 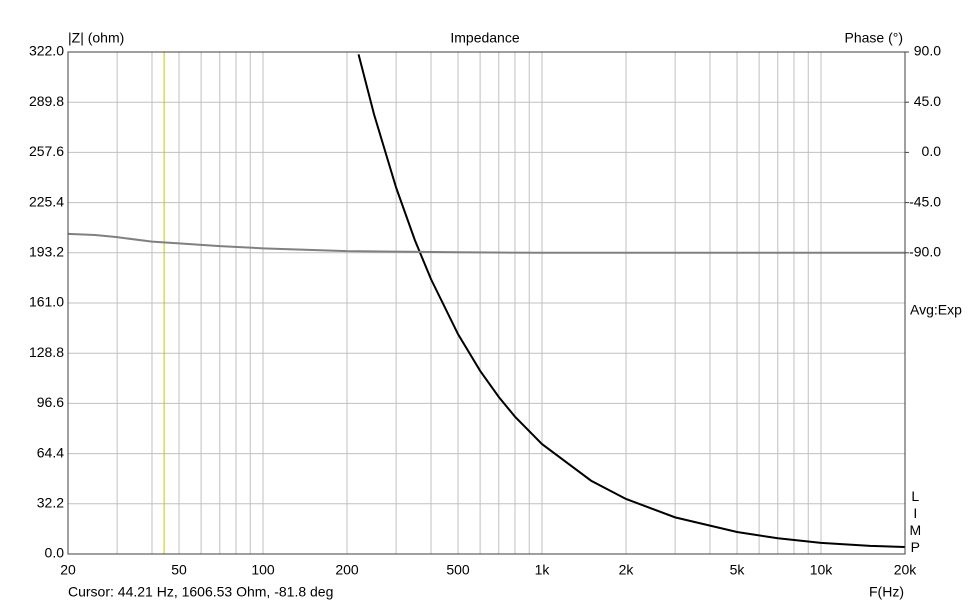 What do you see at coordinates (347, 570) in the screenshot?
I see `x-tick-label: 200` at bounding box center [347, 570].